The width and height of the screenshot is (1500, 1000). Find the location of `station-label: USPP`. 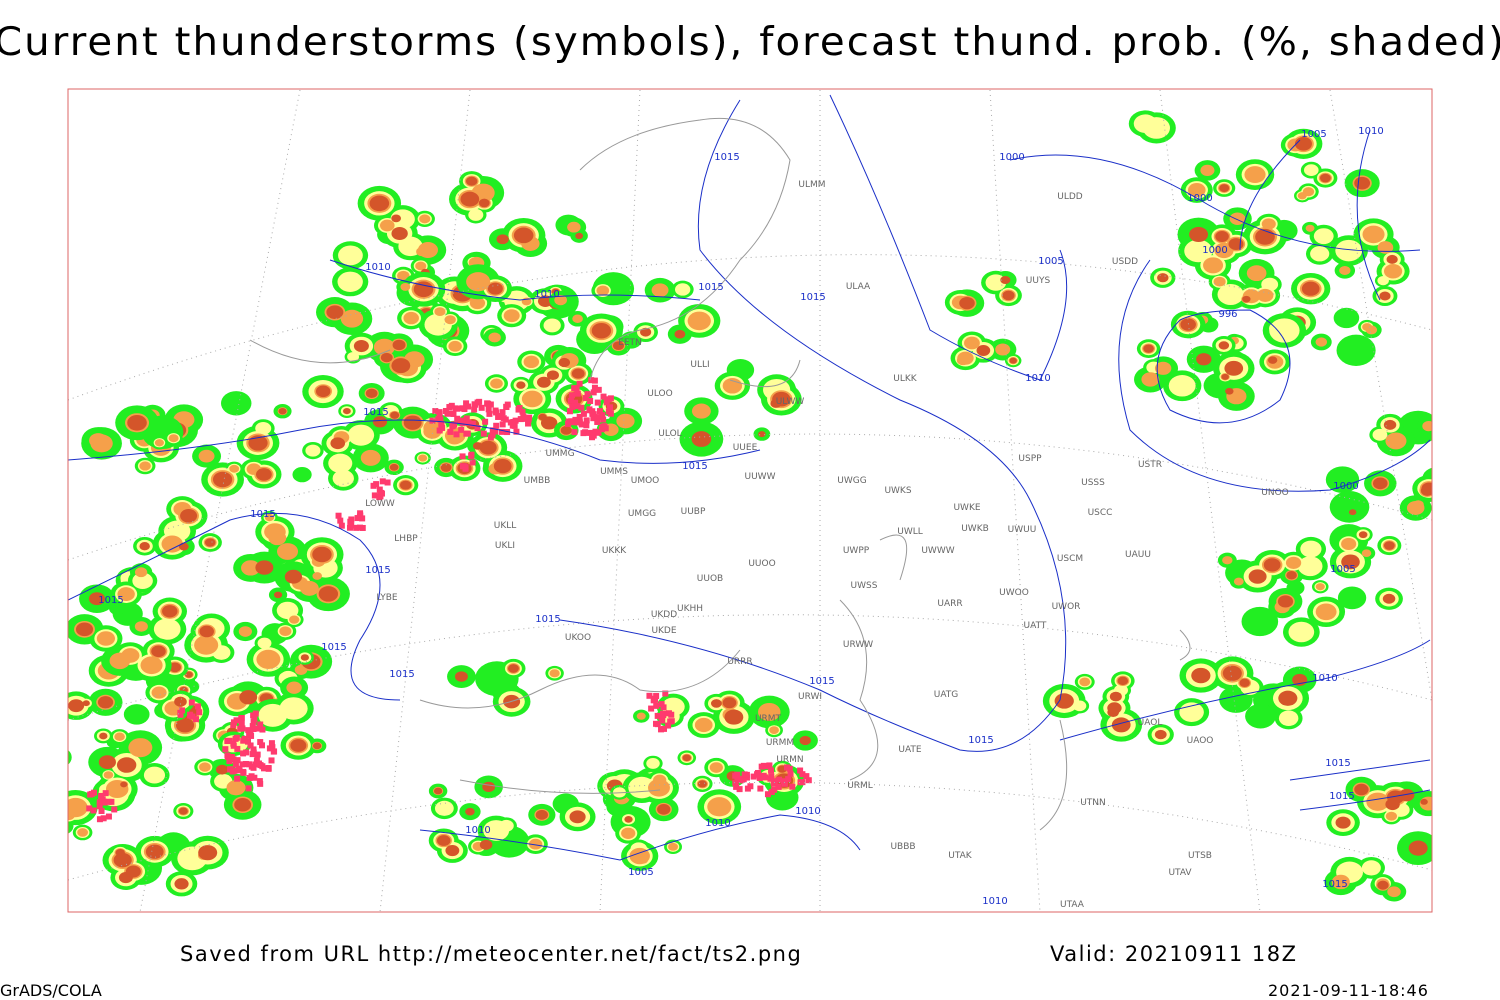

station-label: USPP is located at coordinates (1030, 459).